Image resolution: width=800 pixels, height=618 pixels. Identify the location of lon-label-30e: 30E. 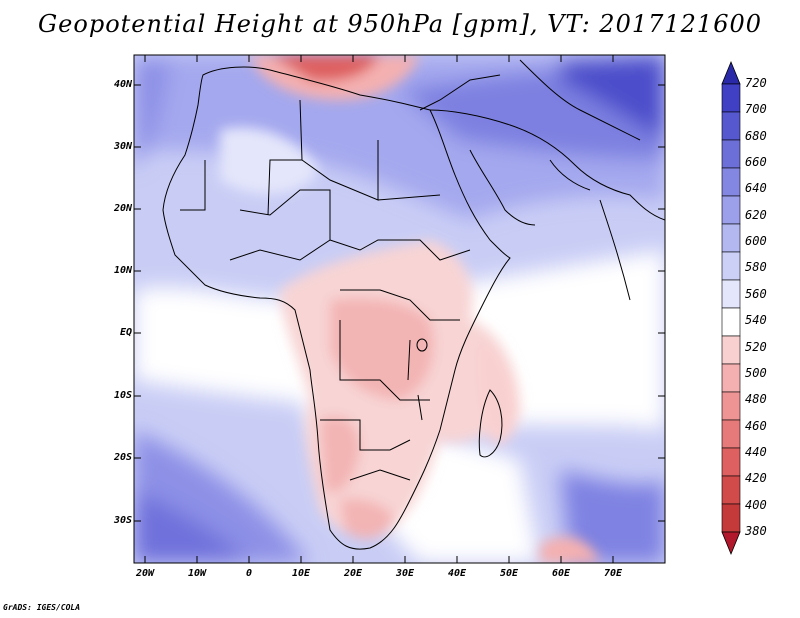
(405, 573).